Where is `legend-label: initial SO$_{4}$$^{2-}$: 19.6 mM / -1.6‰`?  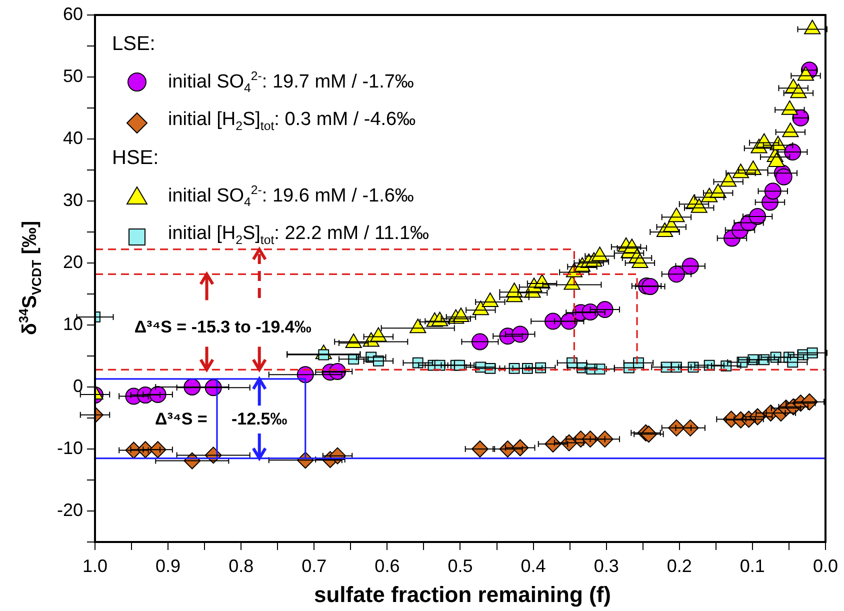
legend-label: initial SO$_{4}$$^{2-}$: 19.6 mM / -1.6‰ is located at coordinates (291, 197).